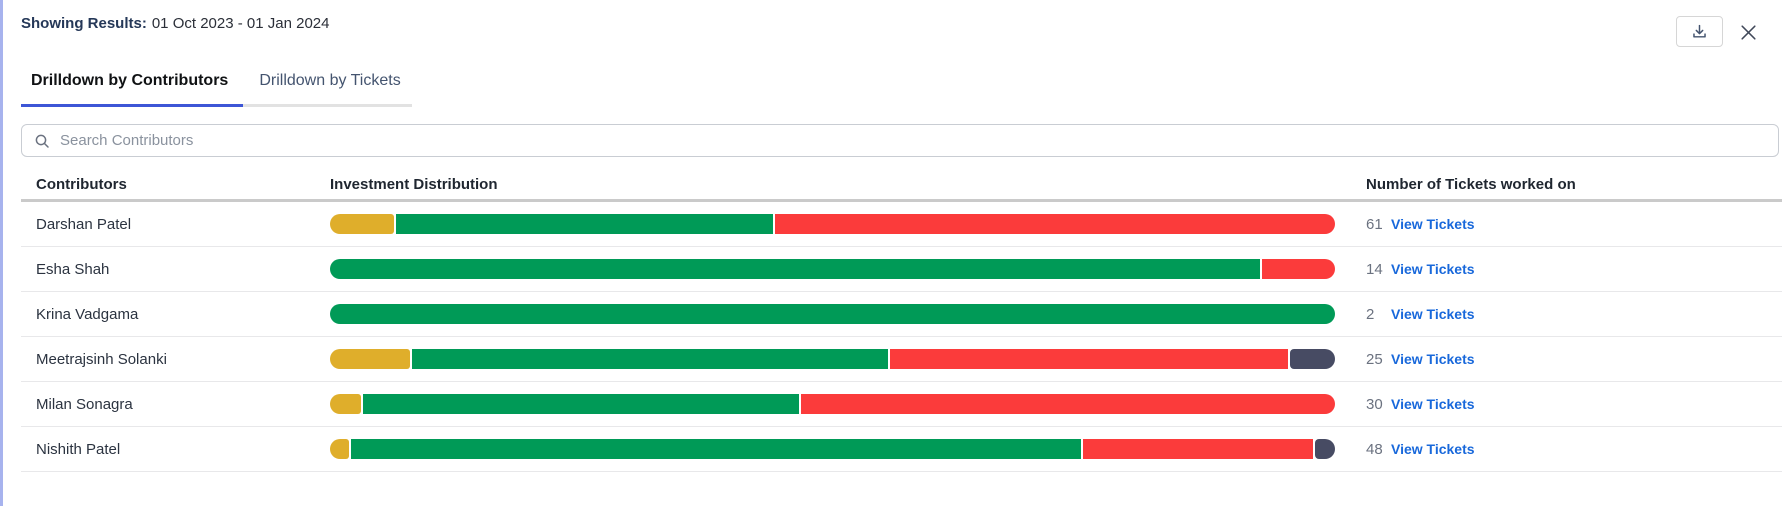  I want to click on contributor-name: Krina Vadgama, so click(87, 314).